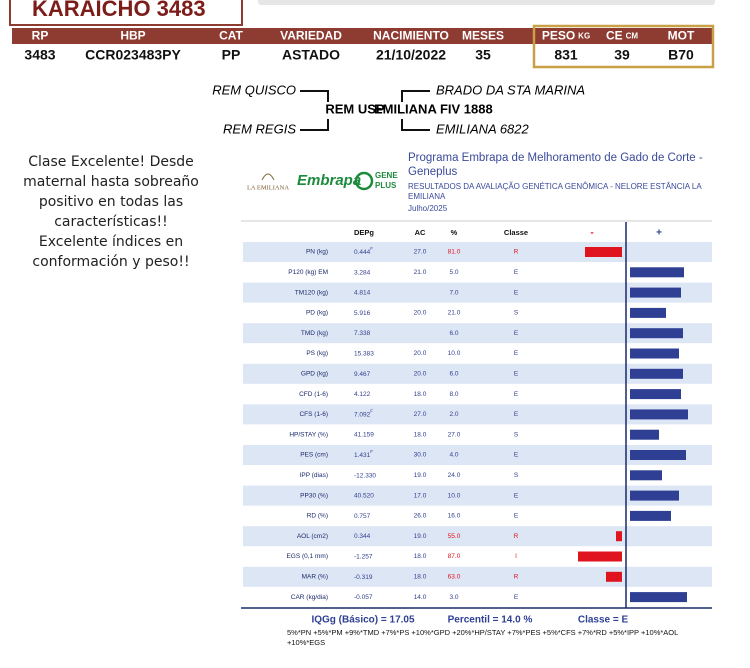  I want to click on header-label-text: CAT, so click(231, 36).